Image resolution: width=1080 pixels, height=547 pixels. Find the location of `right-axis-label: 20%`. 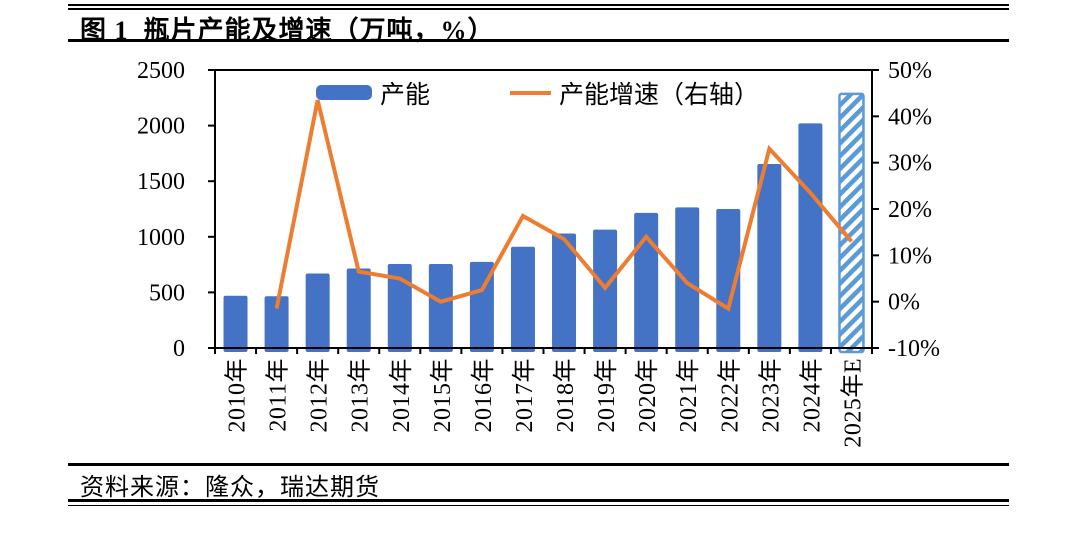

right-axis-label: 20% is located at coordinates (910, 210).